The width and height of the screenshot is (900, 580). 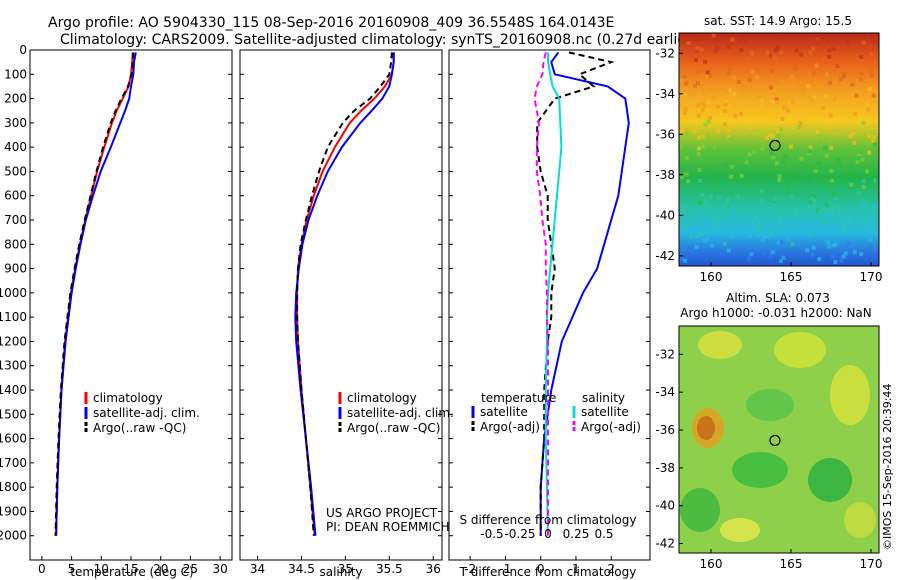 What do you see at coordinates (387, 527) in the screenshot?
I see `pi-credit: PI: DEAN ROEMMICH` at bounding box center [387, 527].